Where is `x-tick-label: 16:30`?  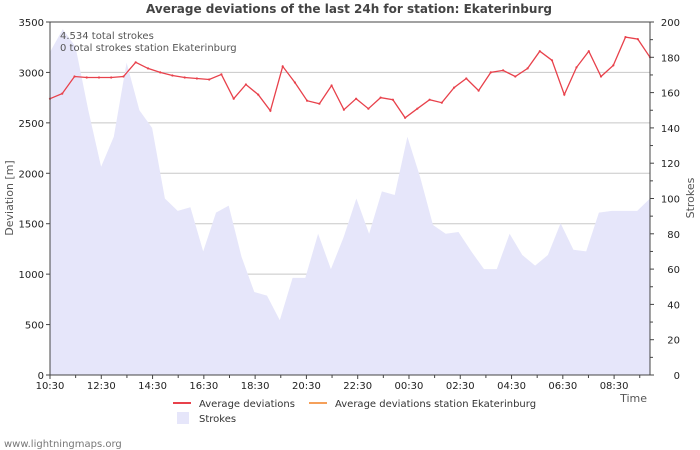
x-tick-label: 16:30 is located at coordinates (203, 386).